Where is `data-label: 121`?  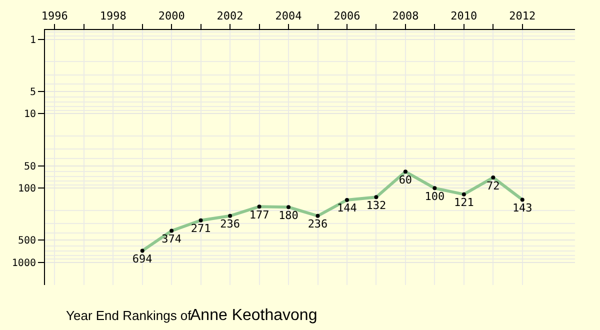 data-label: 121 is located at coordinates (464, 203).